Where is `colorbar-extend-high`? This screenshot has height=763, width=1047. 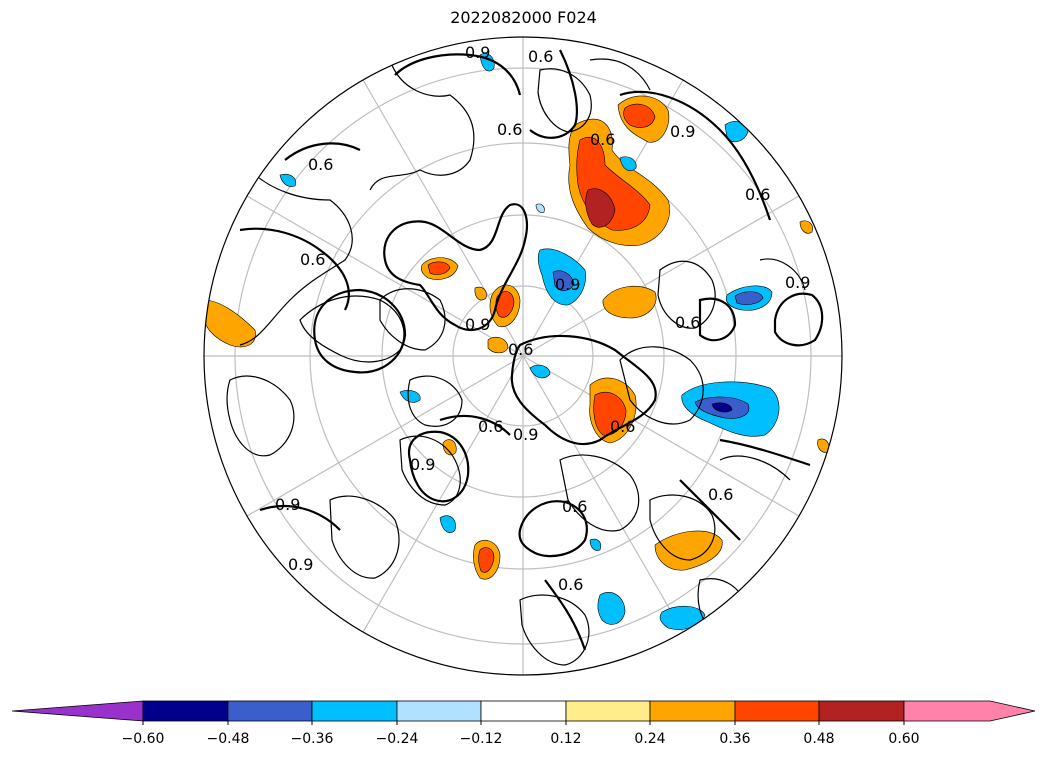 colorbar-extend-high is located at coordinates (969, 711).